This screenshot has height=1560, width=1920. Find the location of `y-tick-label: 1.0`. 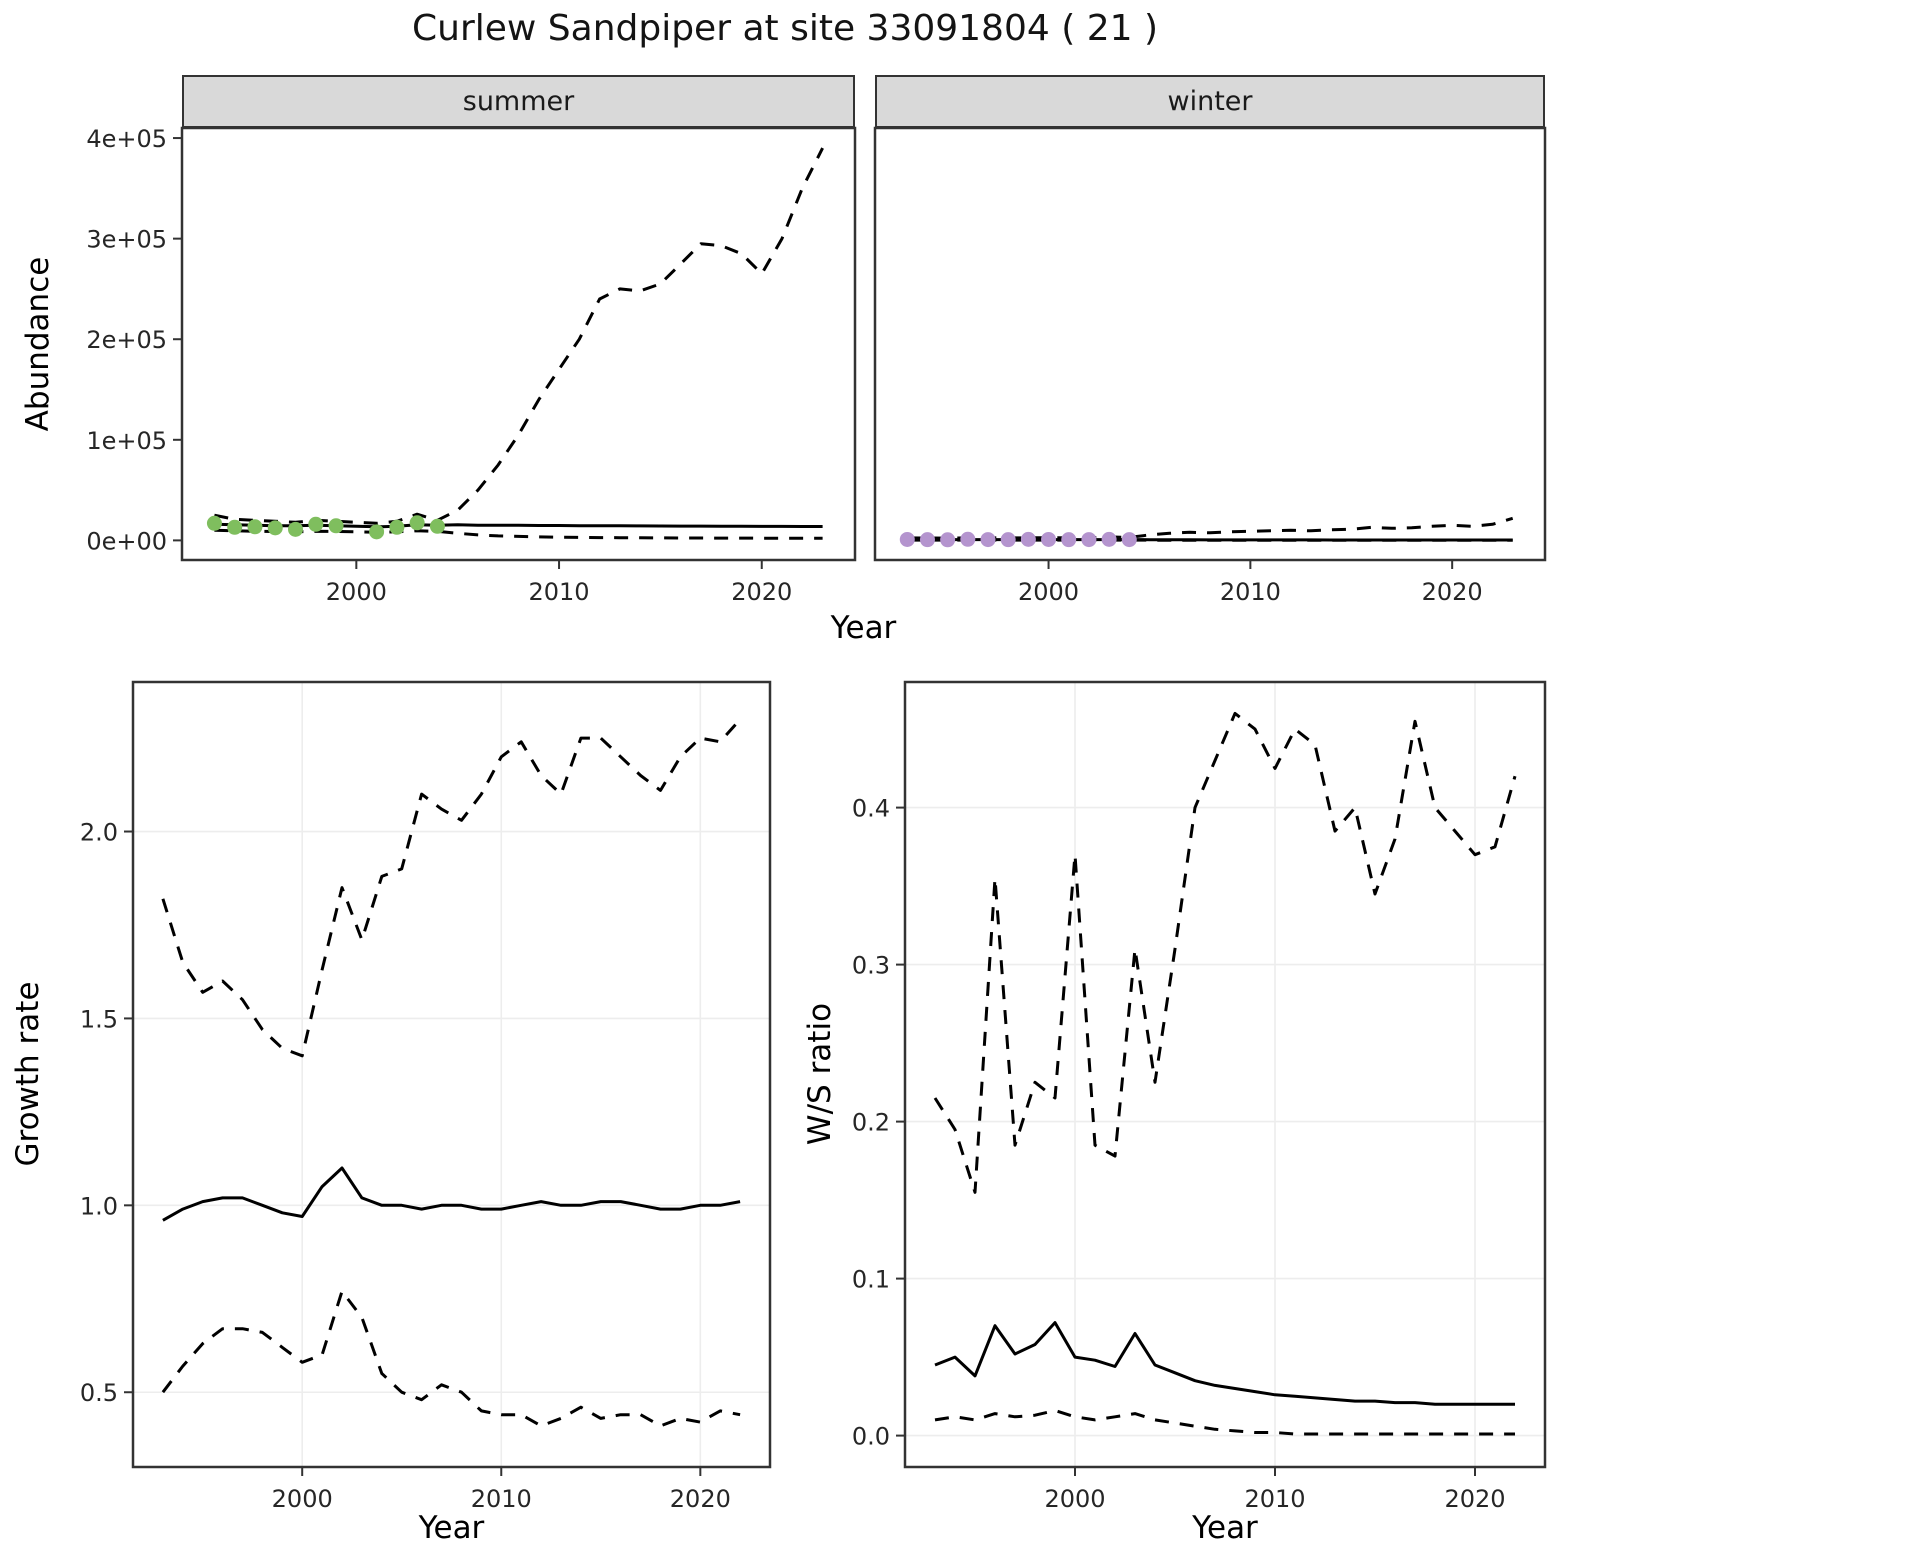

y-tick-label: 1.0 is located at coordinates (99, 1206).